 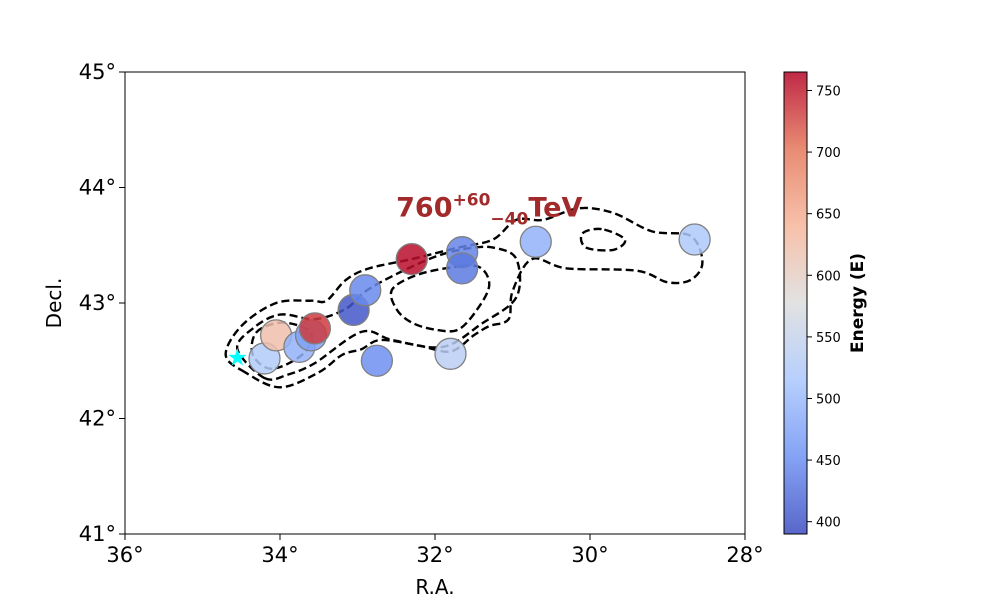 What do you see at coordinates (97, 534) in the screenshot?
I see `y-tick-label-0: 41°` at bounding box center [97, 534].